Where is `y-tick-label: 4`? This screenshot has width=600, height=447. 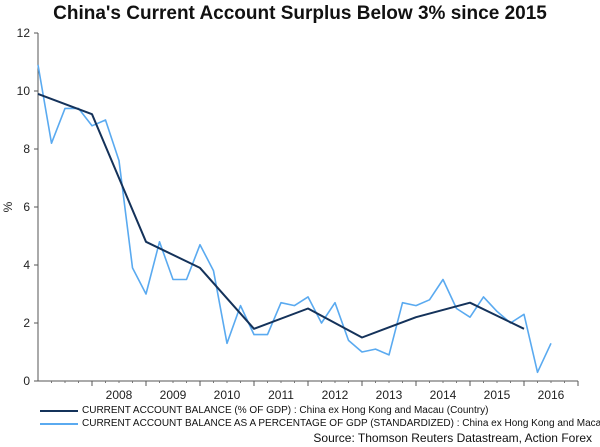 y-tick-label: 4 is located at coordinates (26, 265).